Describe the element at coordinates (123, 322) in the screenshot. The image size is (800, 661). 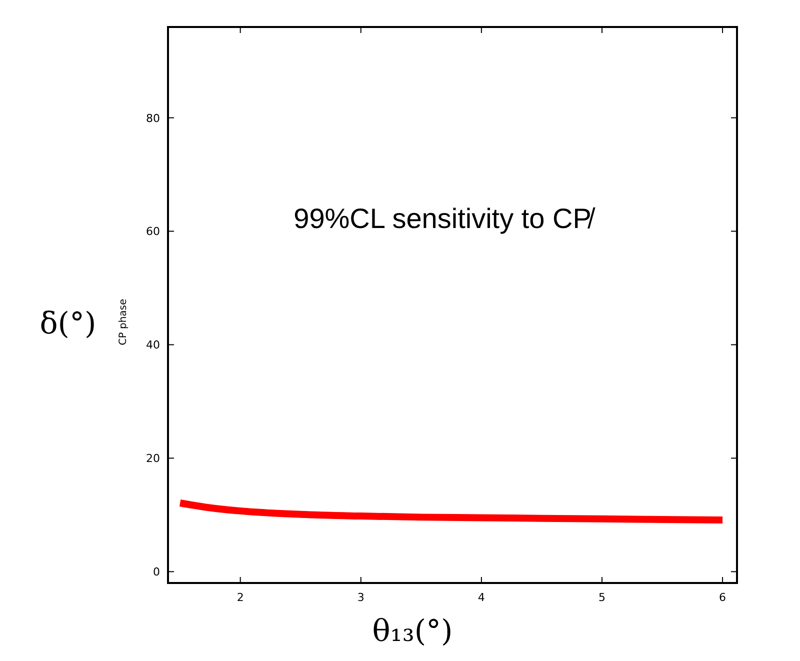
I see `text: CP phase` at that location.